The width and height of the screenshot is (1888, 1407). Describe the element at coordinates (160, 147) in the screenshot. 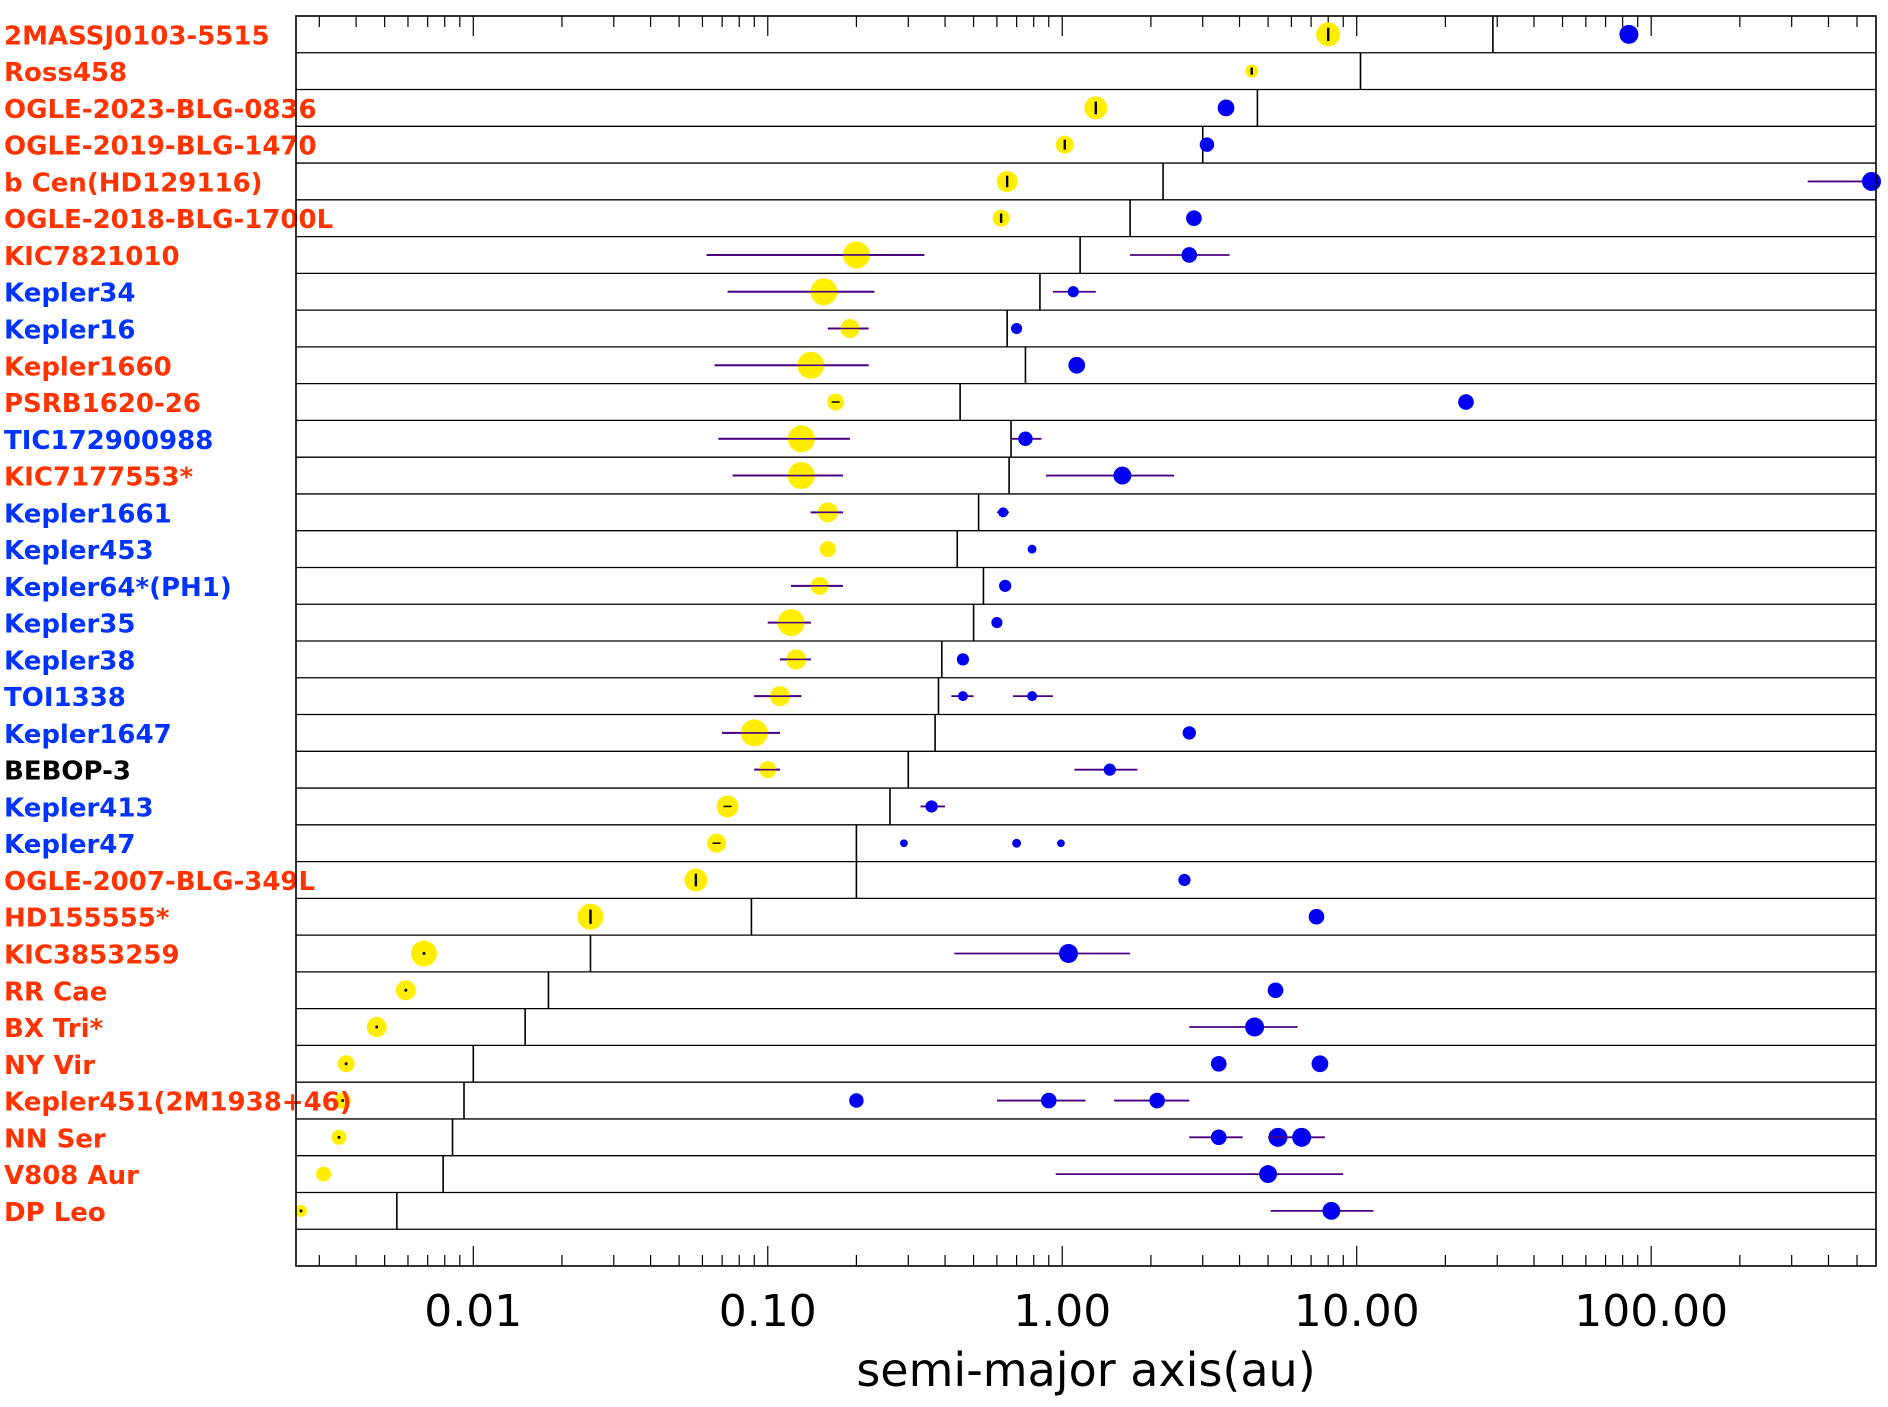

I see `system-label: OGLE-2019-BLG-1470` at that location.